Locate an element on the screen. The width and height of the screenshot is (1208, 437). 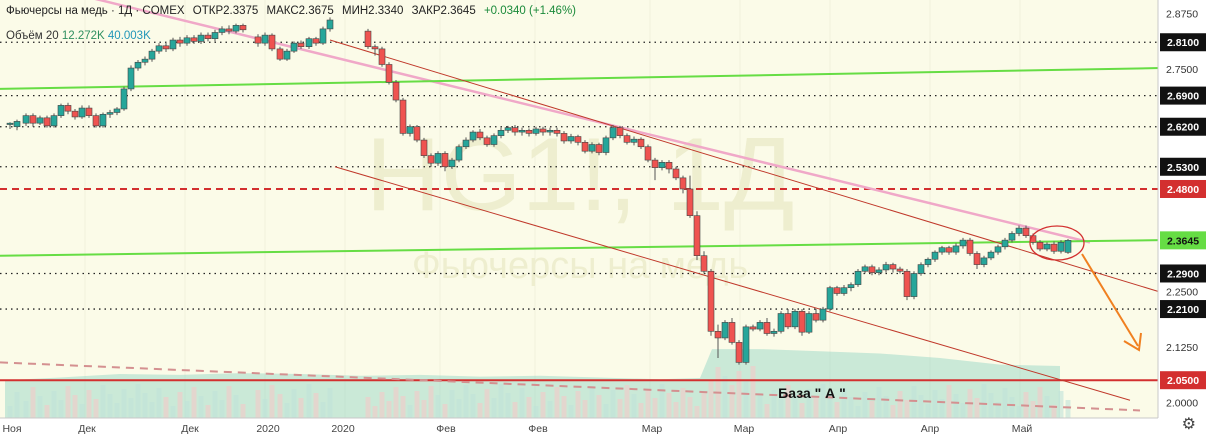
last-price-label: 2.3645 is located at coordinates (1183, 241).